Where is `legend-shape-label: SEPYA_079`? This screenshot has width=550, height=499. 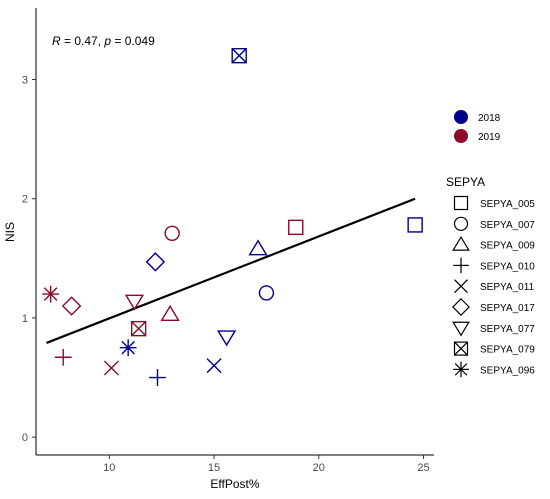 legend-shape-label: SEPYA_079 is located at coordinates (507, 350).